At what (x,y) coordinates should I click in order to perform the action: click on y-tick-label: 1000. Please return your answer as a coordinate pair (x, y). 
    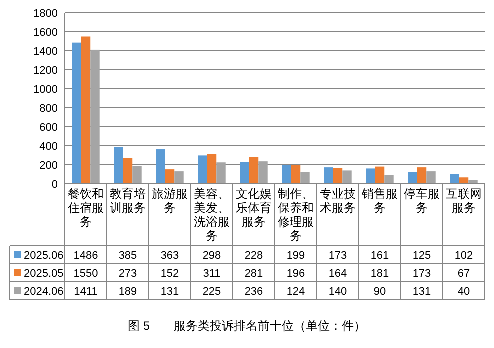
    Looking at the image, I should click on (46, 90).